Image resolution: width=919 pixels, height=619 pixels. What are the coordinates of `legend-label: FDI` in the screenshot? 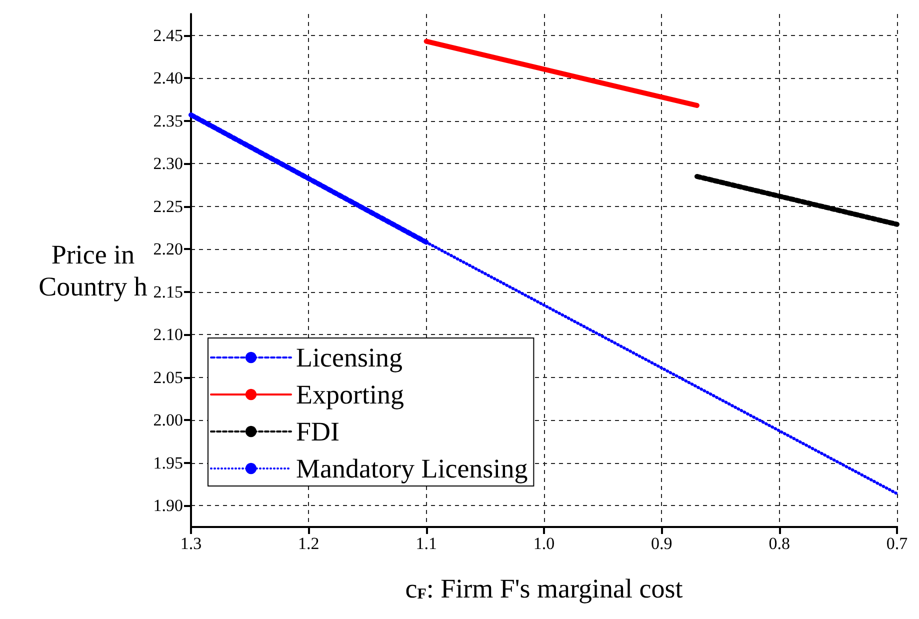 It's located at (318, 431).